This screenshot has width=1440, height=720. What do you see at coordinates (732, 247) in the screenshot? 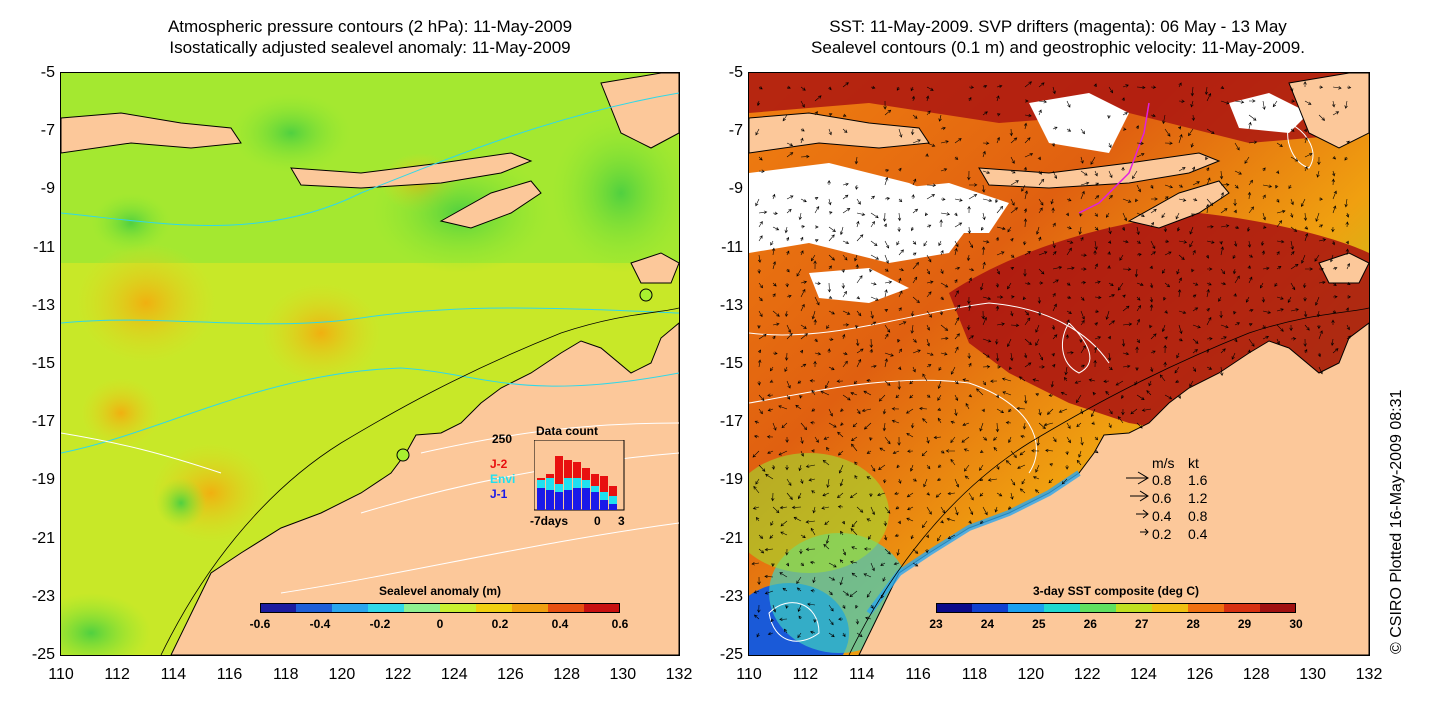
I see `right-y-tick: -11` at bounding box center [732, 247].